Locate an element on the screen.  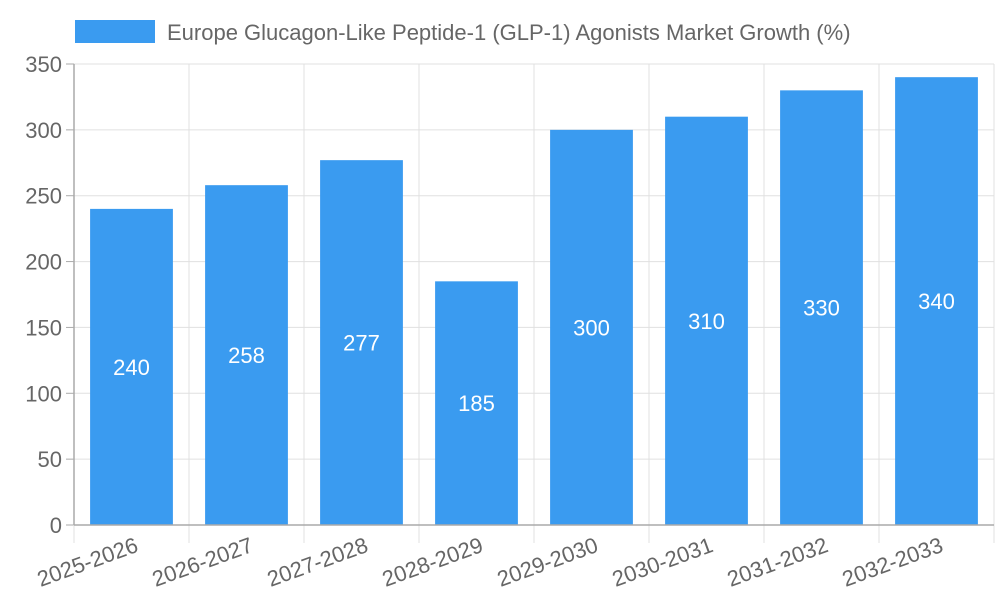
x-tick-label: 2025-2026 is located at coordinates (87, 561).